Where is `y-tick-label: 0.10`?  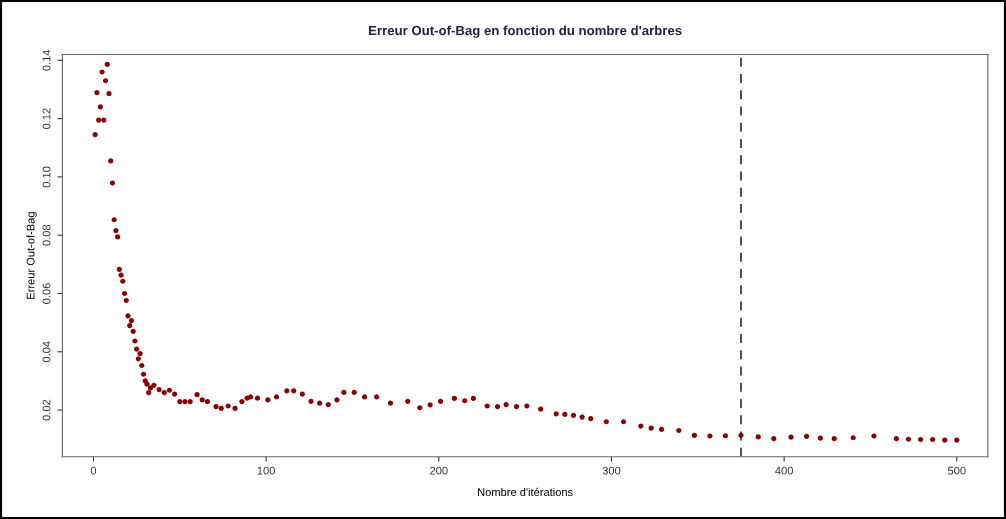
y-tick-label: 0.10 is located at coordinates (46, 177).